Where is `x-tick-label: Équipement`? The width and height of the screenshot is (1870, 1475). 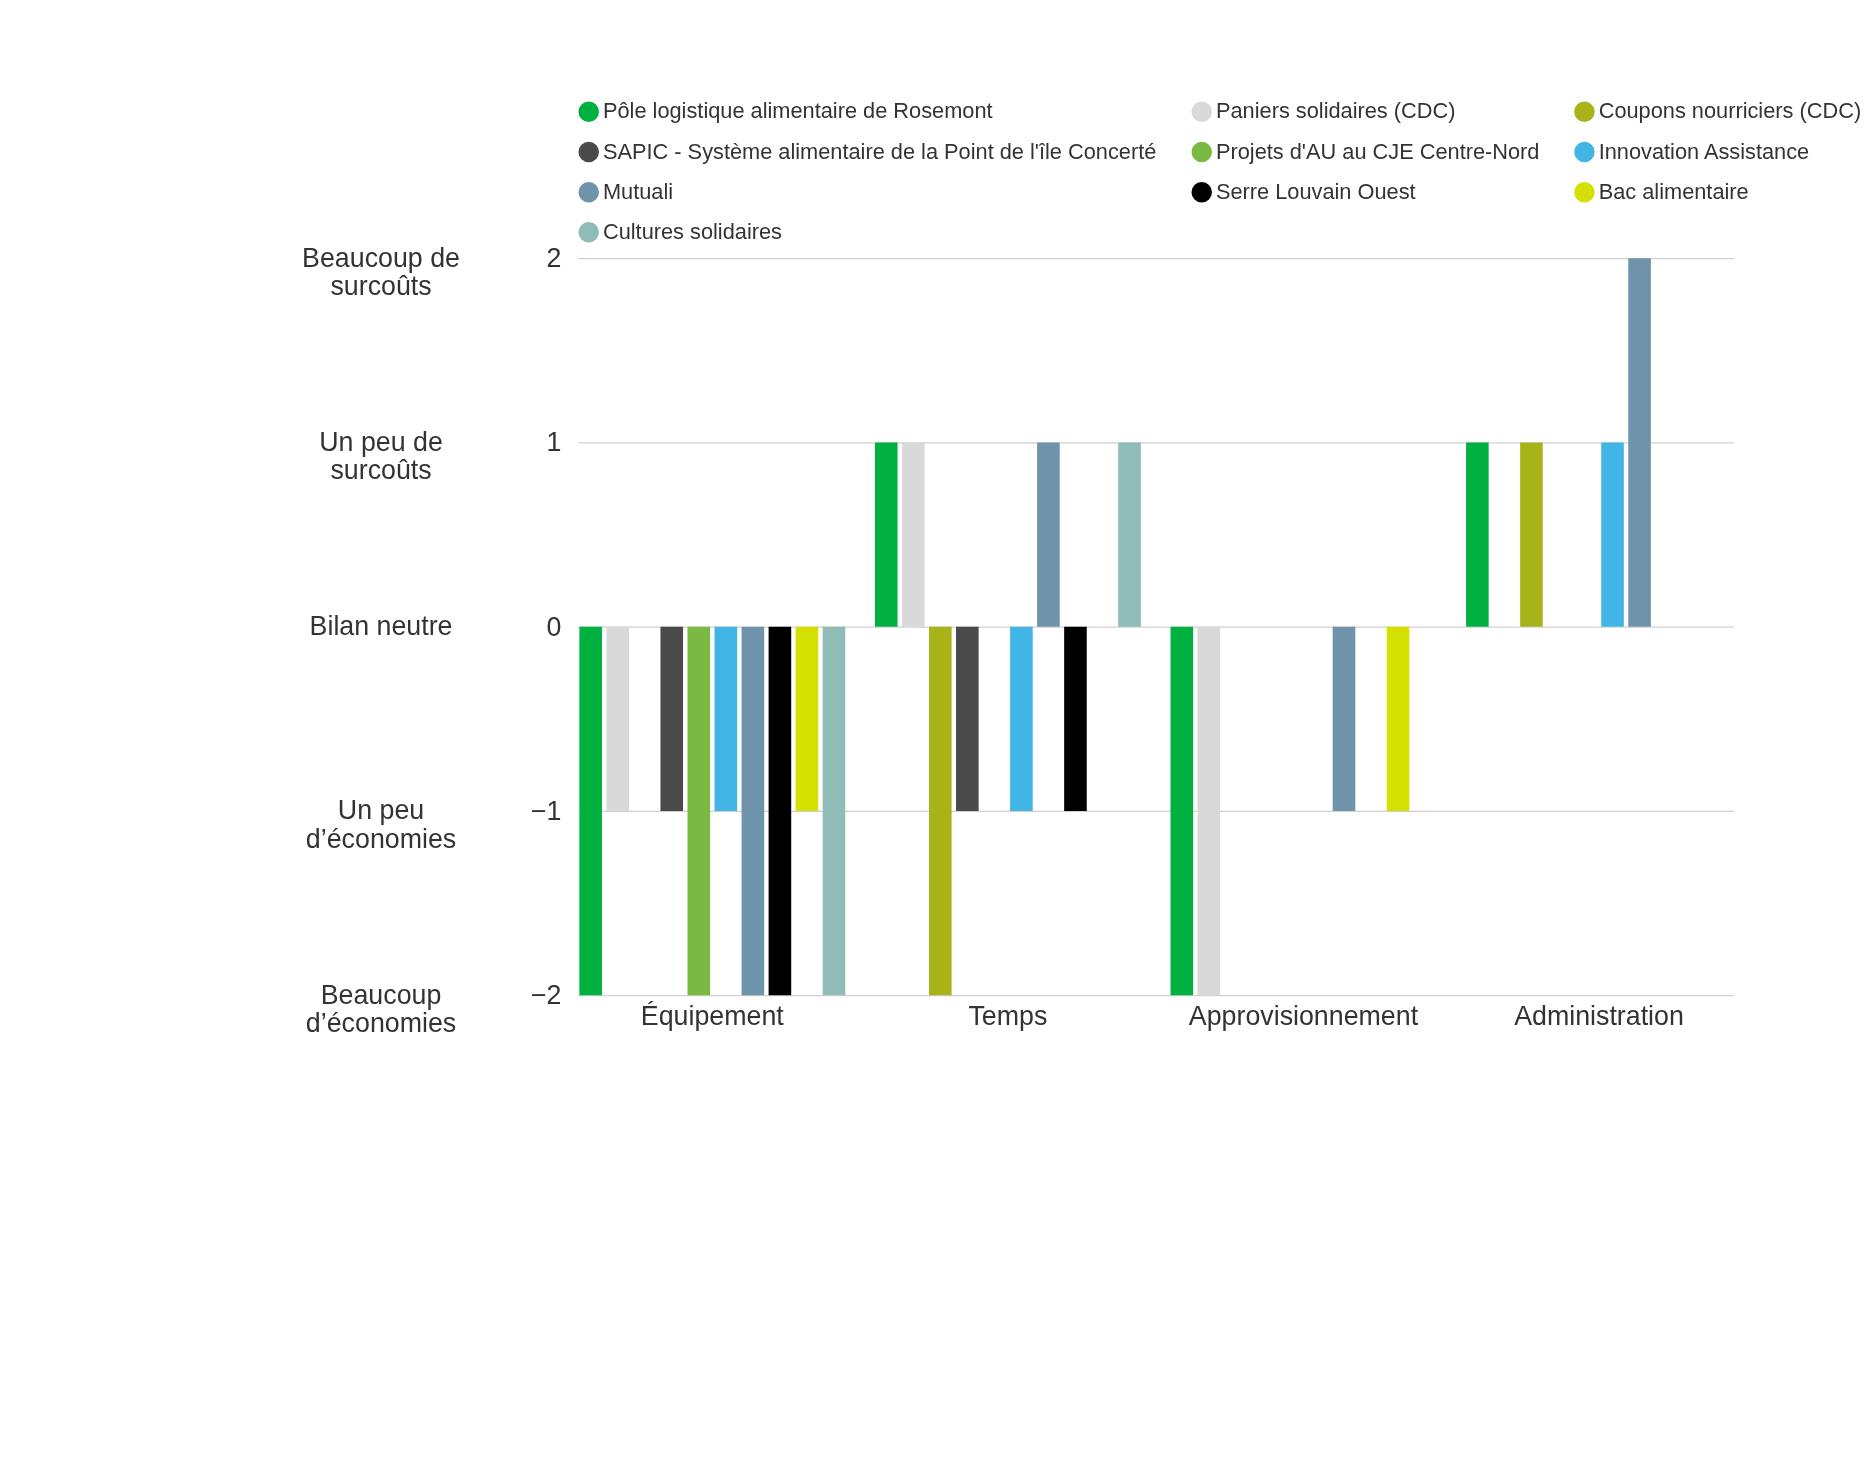 x-tick-label: Équipement is located at coordinates (712, 1015).